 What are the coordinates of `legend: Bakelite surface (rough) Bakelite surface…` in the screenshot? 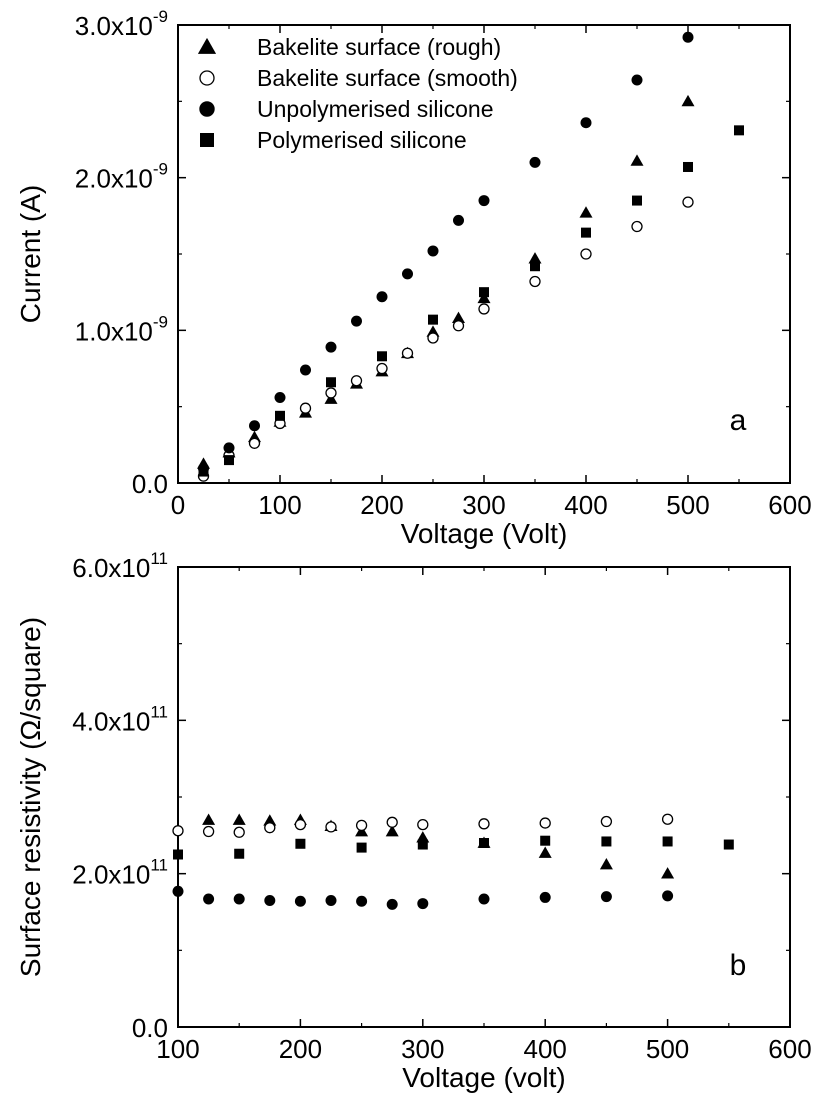 It's located at (357, 93).